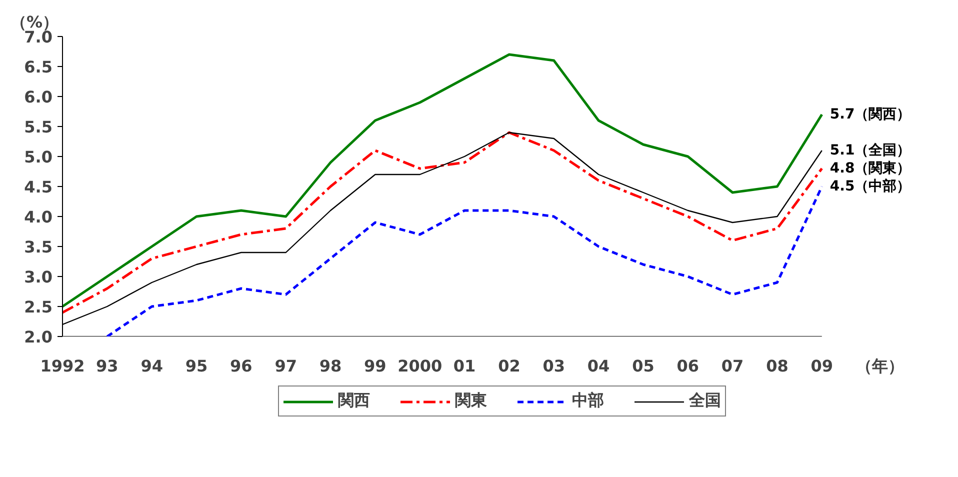  What do you see at coordinates (643, 366) in the screenshot?
I see `x-tick-label: 05` at bounding box center [643, 366].